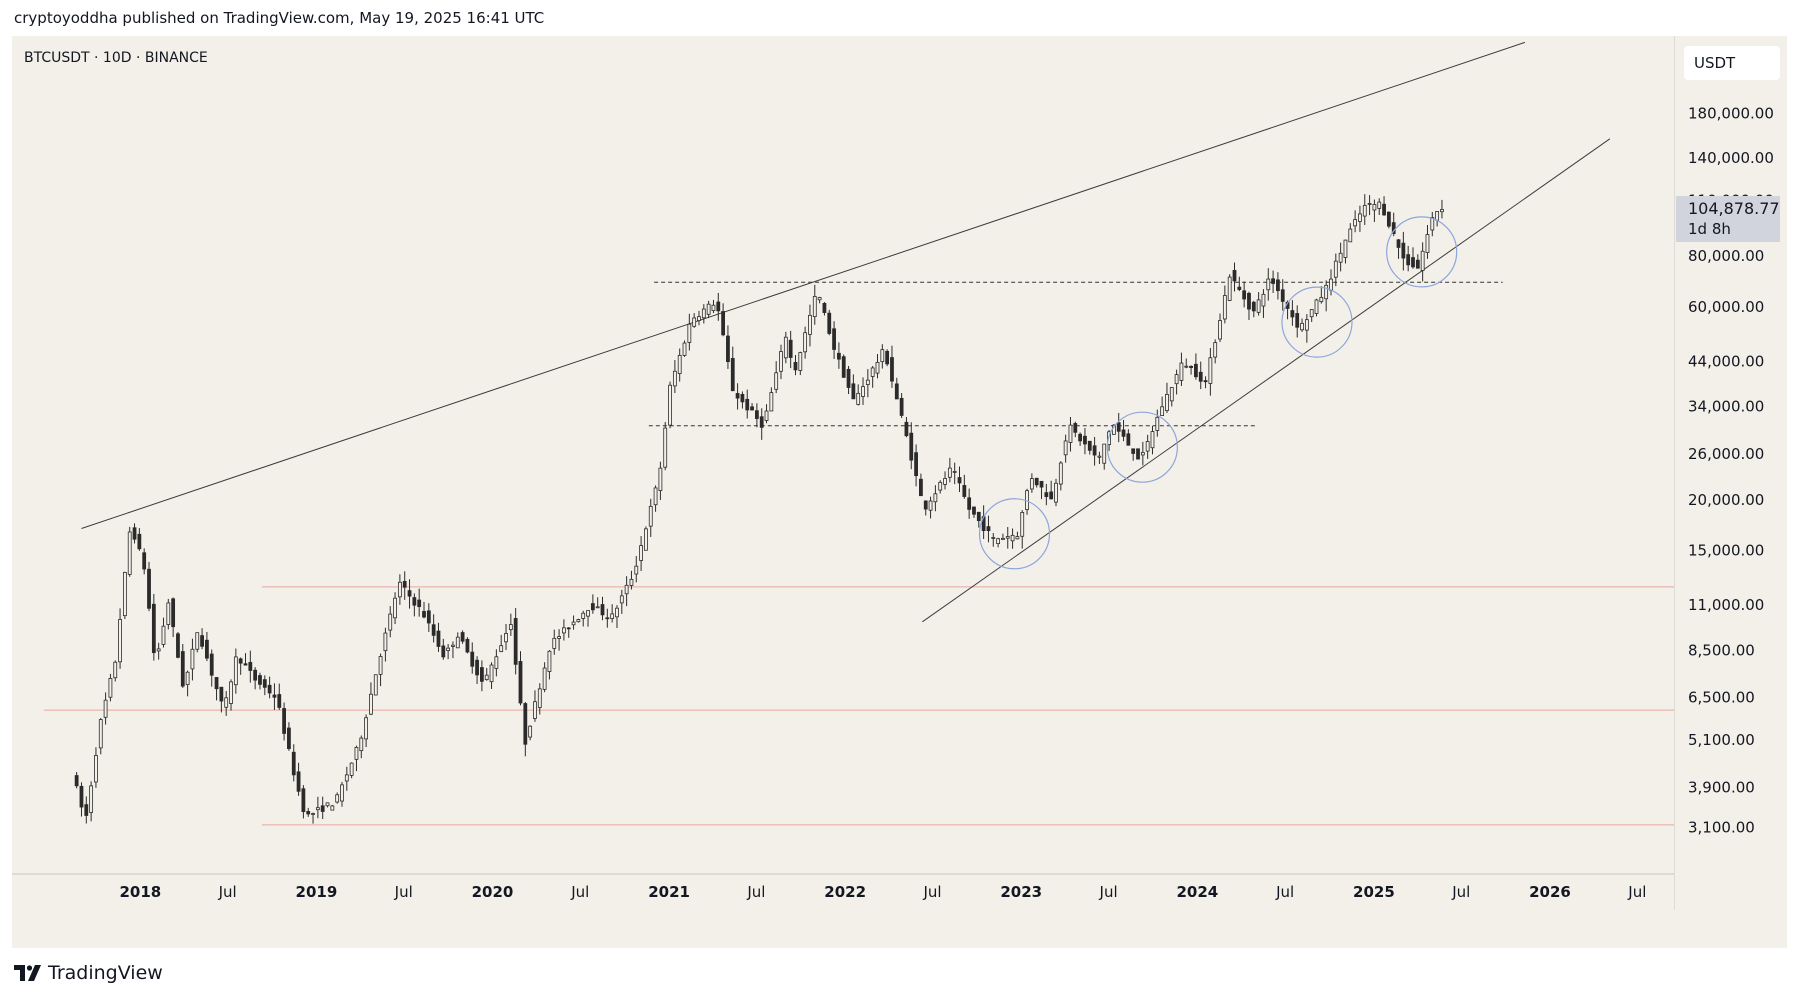 The width and height of the screenshot is (1799, 997). What do you see at coordinates (1636, 892) in the screenshot?
I see `time-tick-label: Jul` at bounding box center [1636, 892].